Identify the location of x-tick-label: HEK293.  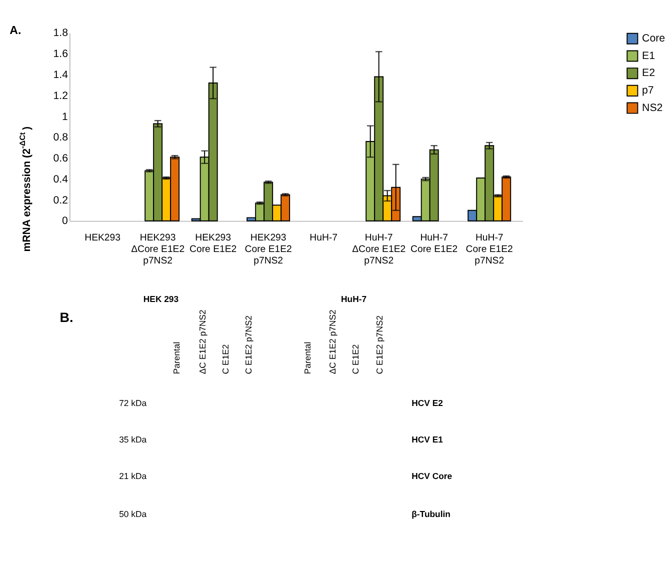
(102, 238).